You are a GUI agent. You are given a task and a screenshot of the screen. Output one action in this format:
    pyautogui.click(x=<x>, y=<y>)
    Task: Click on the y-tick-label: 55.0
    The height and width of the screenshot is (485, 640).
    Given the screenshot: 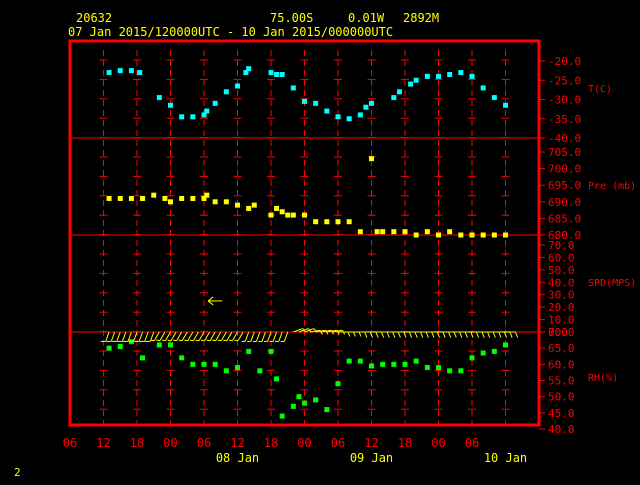 What is the action you would take?
    pyautogui.click(x=561, y=381)
    